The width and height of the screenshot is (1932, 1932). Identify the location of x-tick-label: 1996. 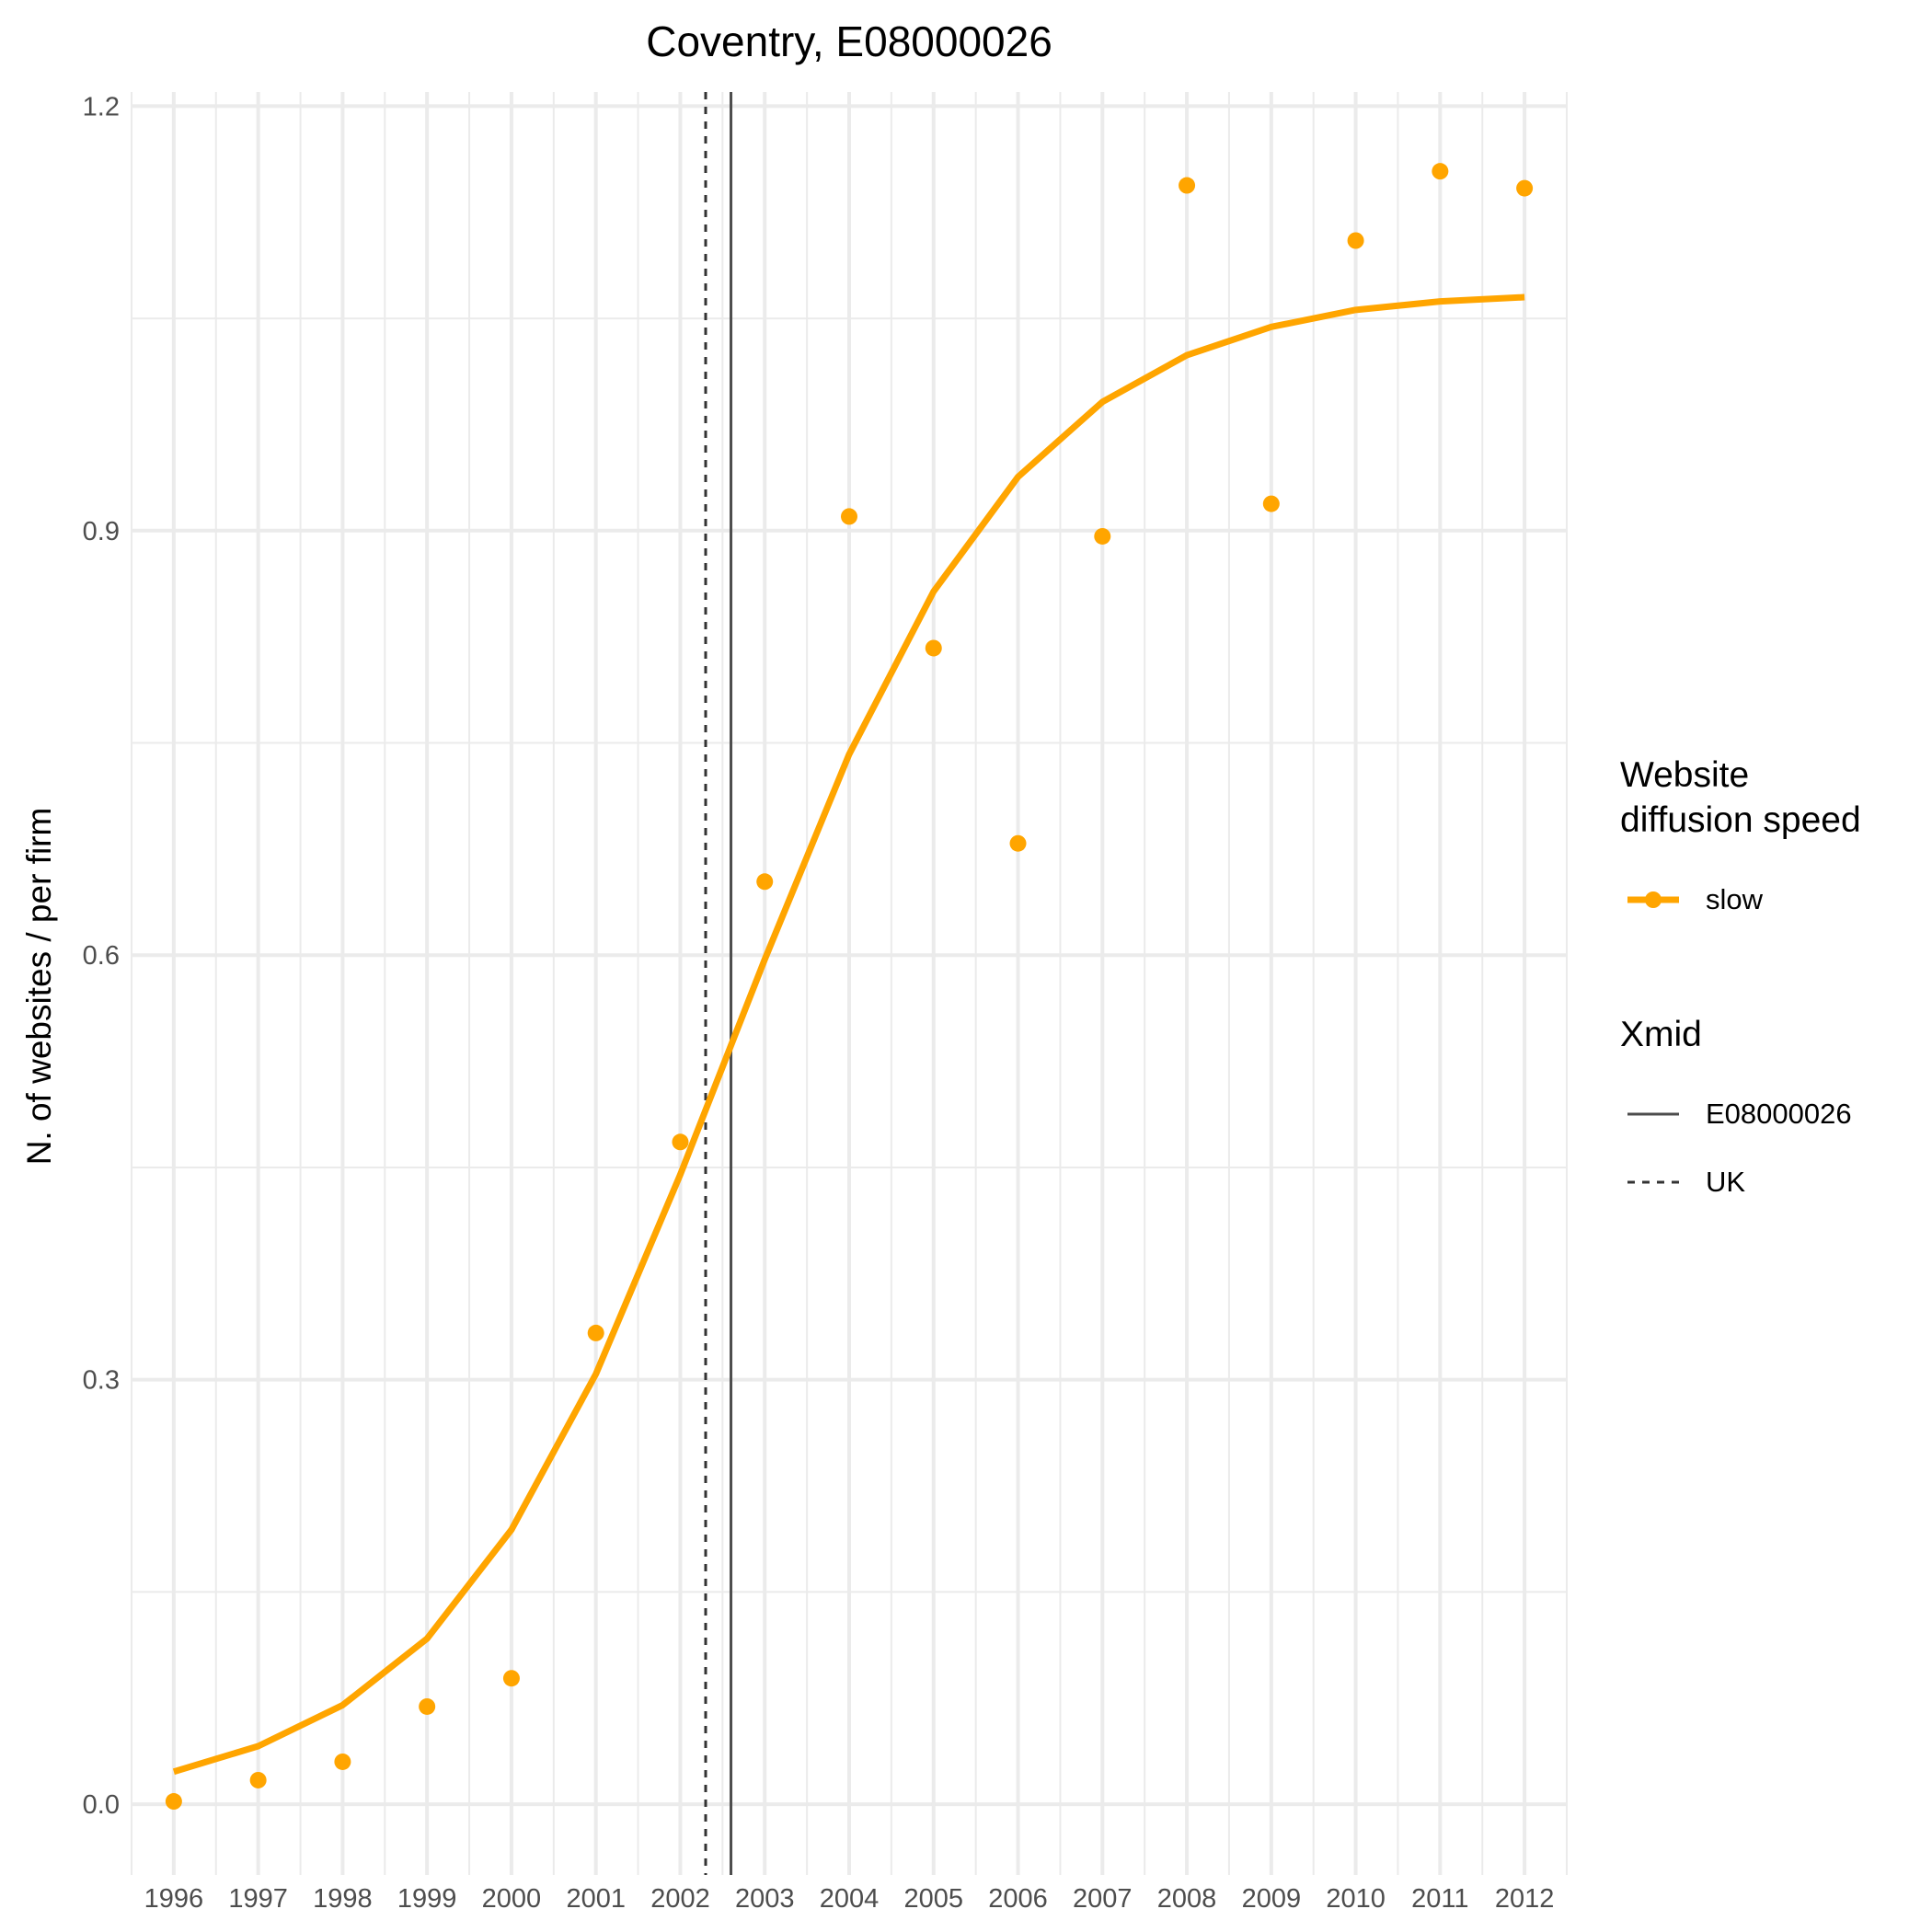
(174, 1899).